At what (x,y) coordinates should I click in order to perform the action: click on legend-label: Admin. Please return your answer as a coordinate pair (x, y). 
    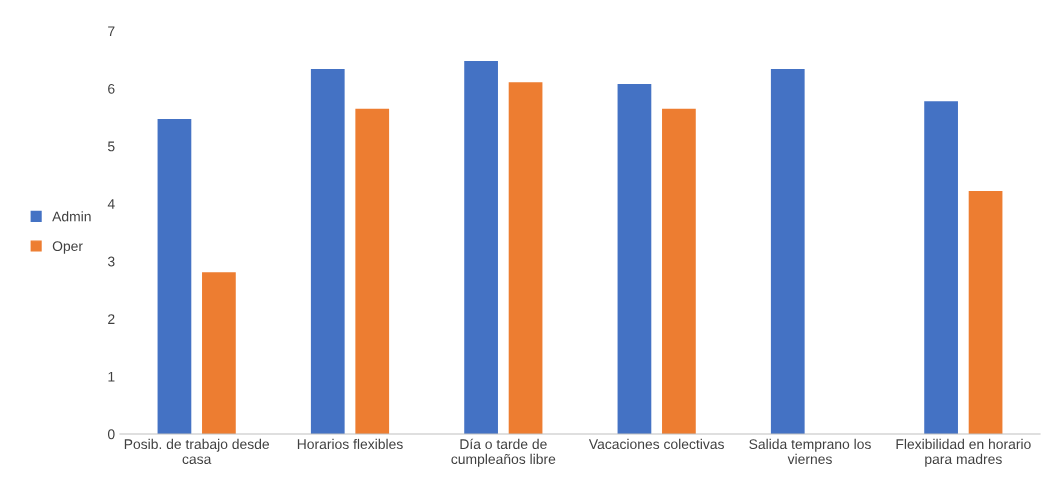
    Looking at the image, I should click on (71, 216).